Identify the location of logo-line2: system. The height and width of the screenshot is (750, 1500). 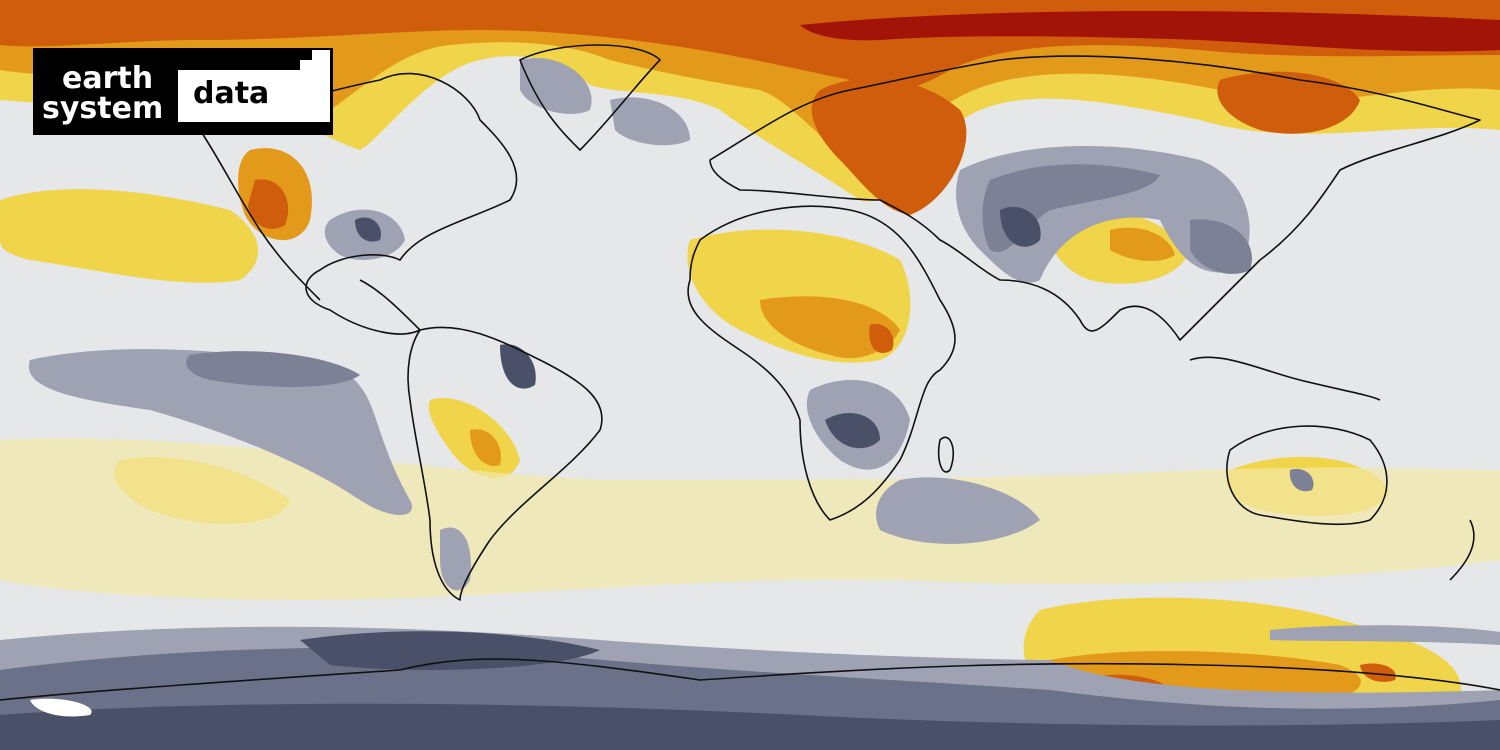
(102, 108).